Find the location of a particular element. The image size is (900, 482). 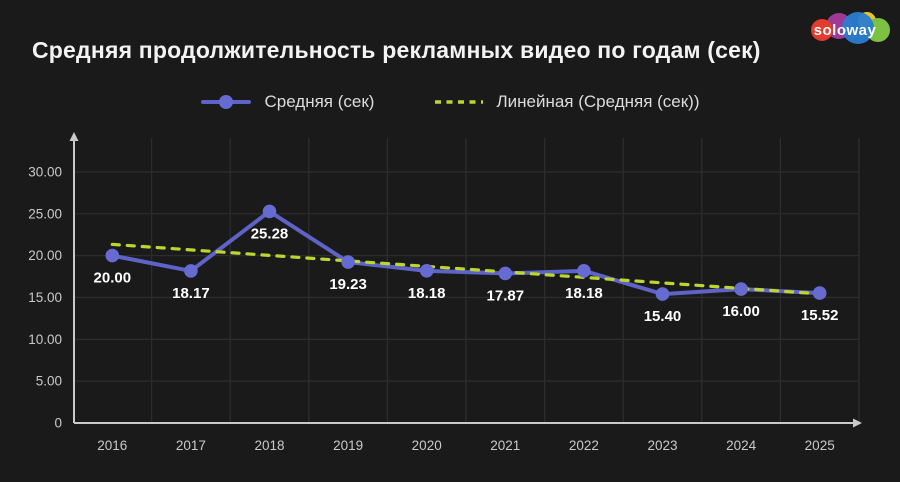

data-point-value-label: 20.00 is located at coordinates (113, 278).